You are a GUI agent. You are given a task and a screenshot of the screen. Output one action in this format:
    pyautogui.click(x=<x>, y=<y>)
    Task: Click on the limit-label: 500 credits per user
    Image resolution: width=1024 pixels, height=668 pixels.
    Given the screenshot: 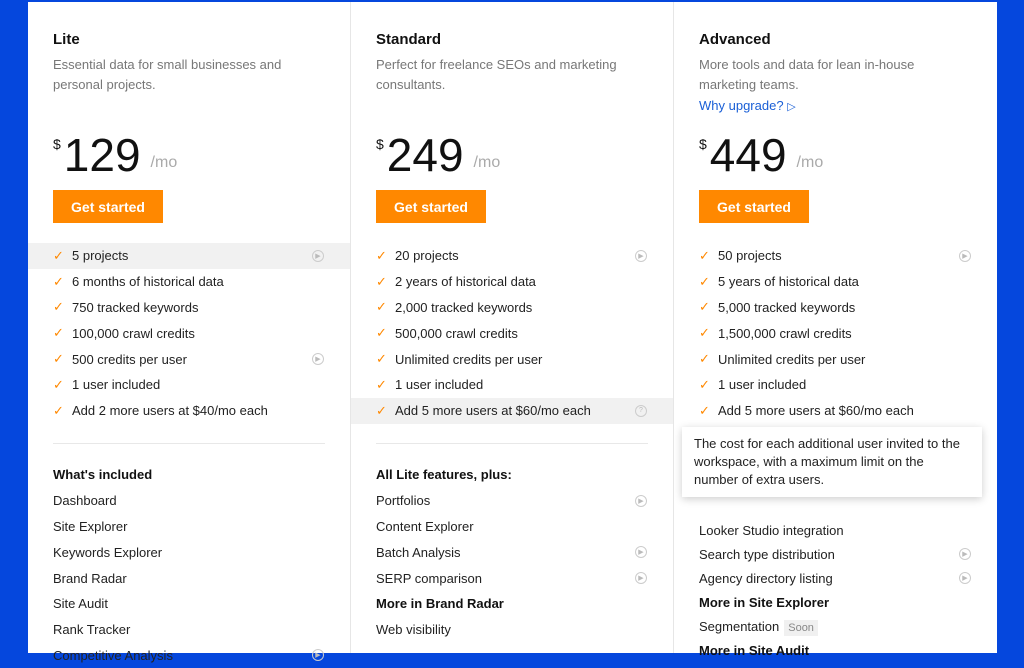 What is the action you would take?
    pyautogui.click(x=129, y=359)
    